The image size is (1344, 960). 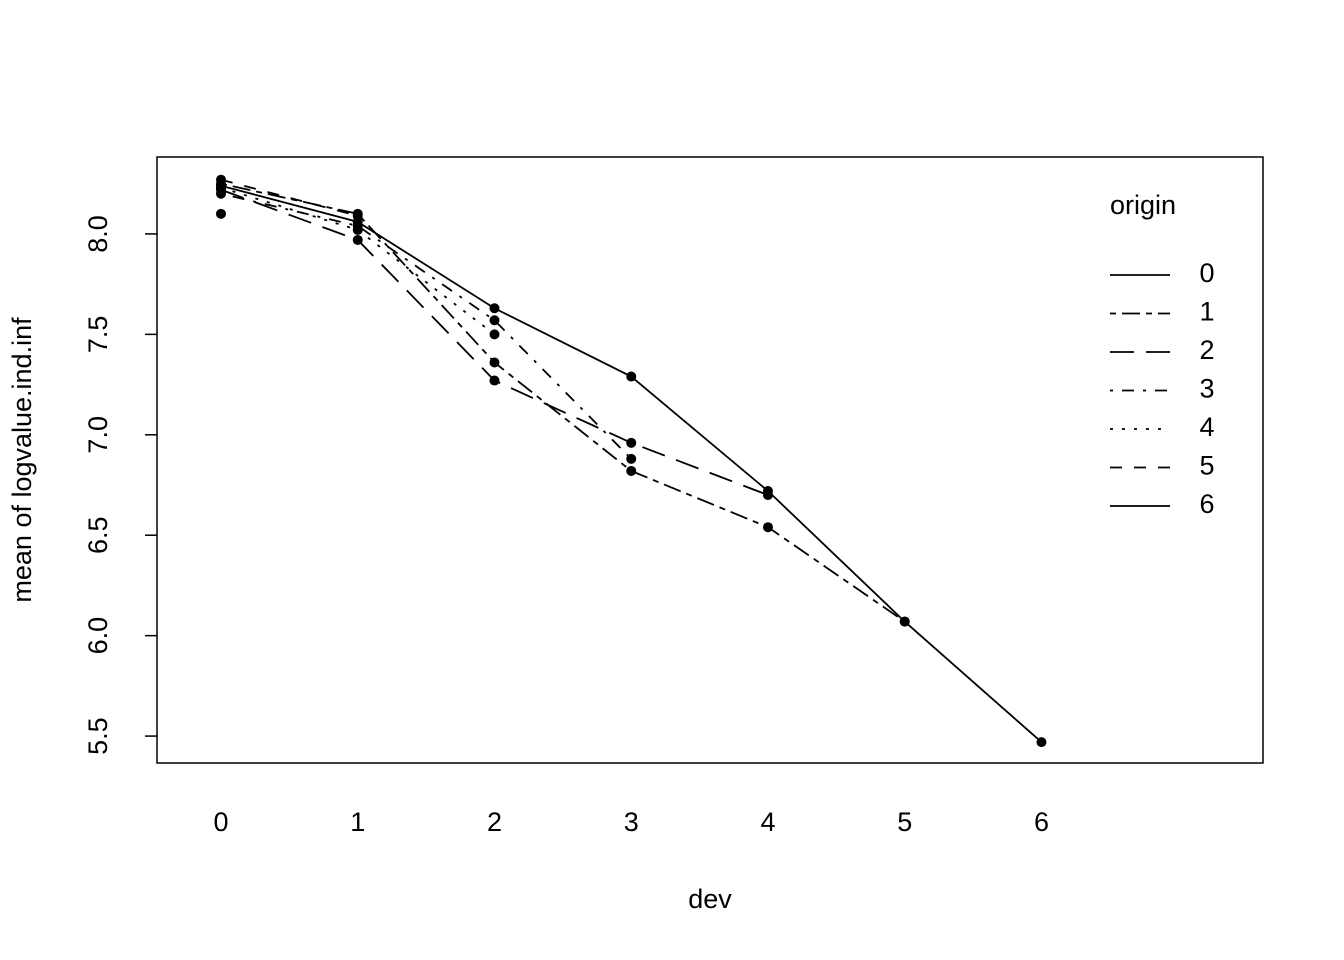 What do you see at coordinates (631, 822) in the screenshot?
I see `x-tick-label: 3` at bounding box center [631, 822].